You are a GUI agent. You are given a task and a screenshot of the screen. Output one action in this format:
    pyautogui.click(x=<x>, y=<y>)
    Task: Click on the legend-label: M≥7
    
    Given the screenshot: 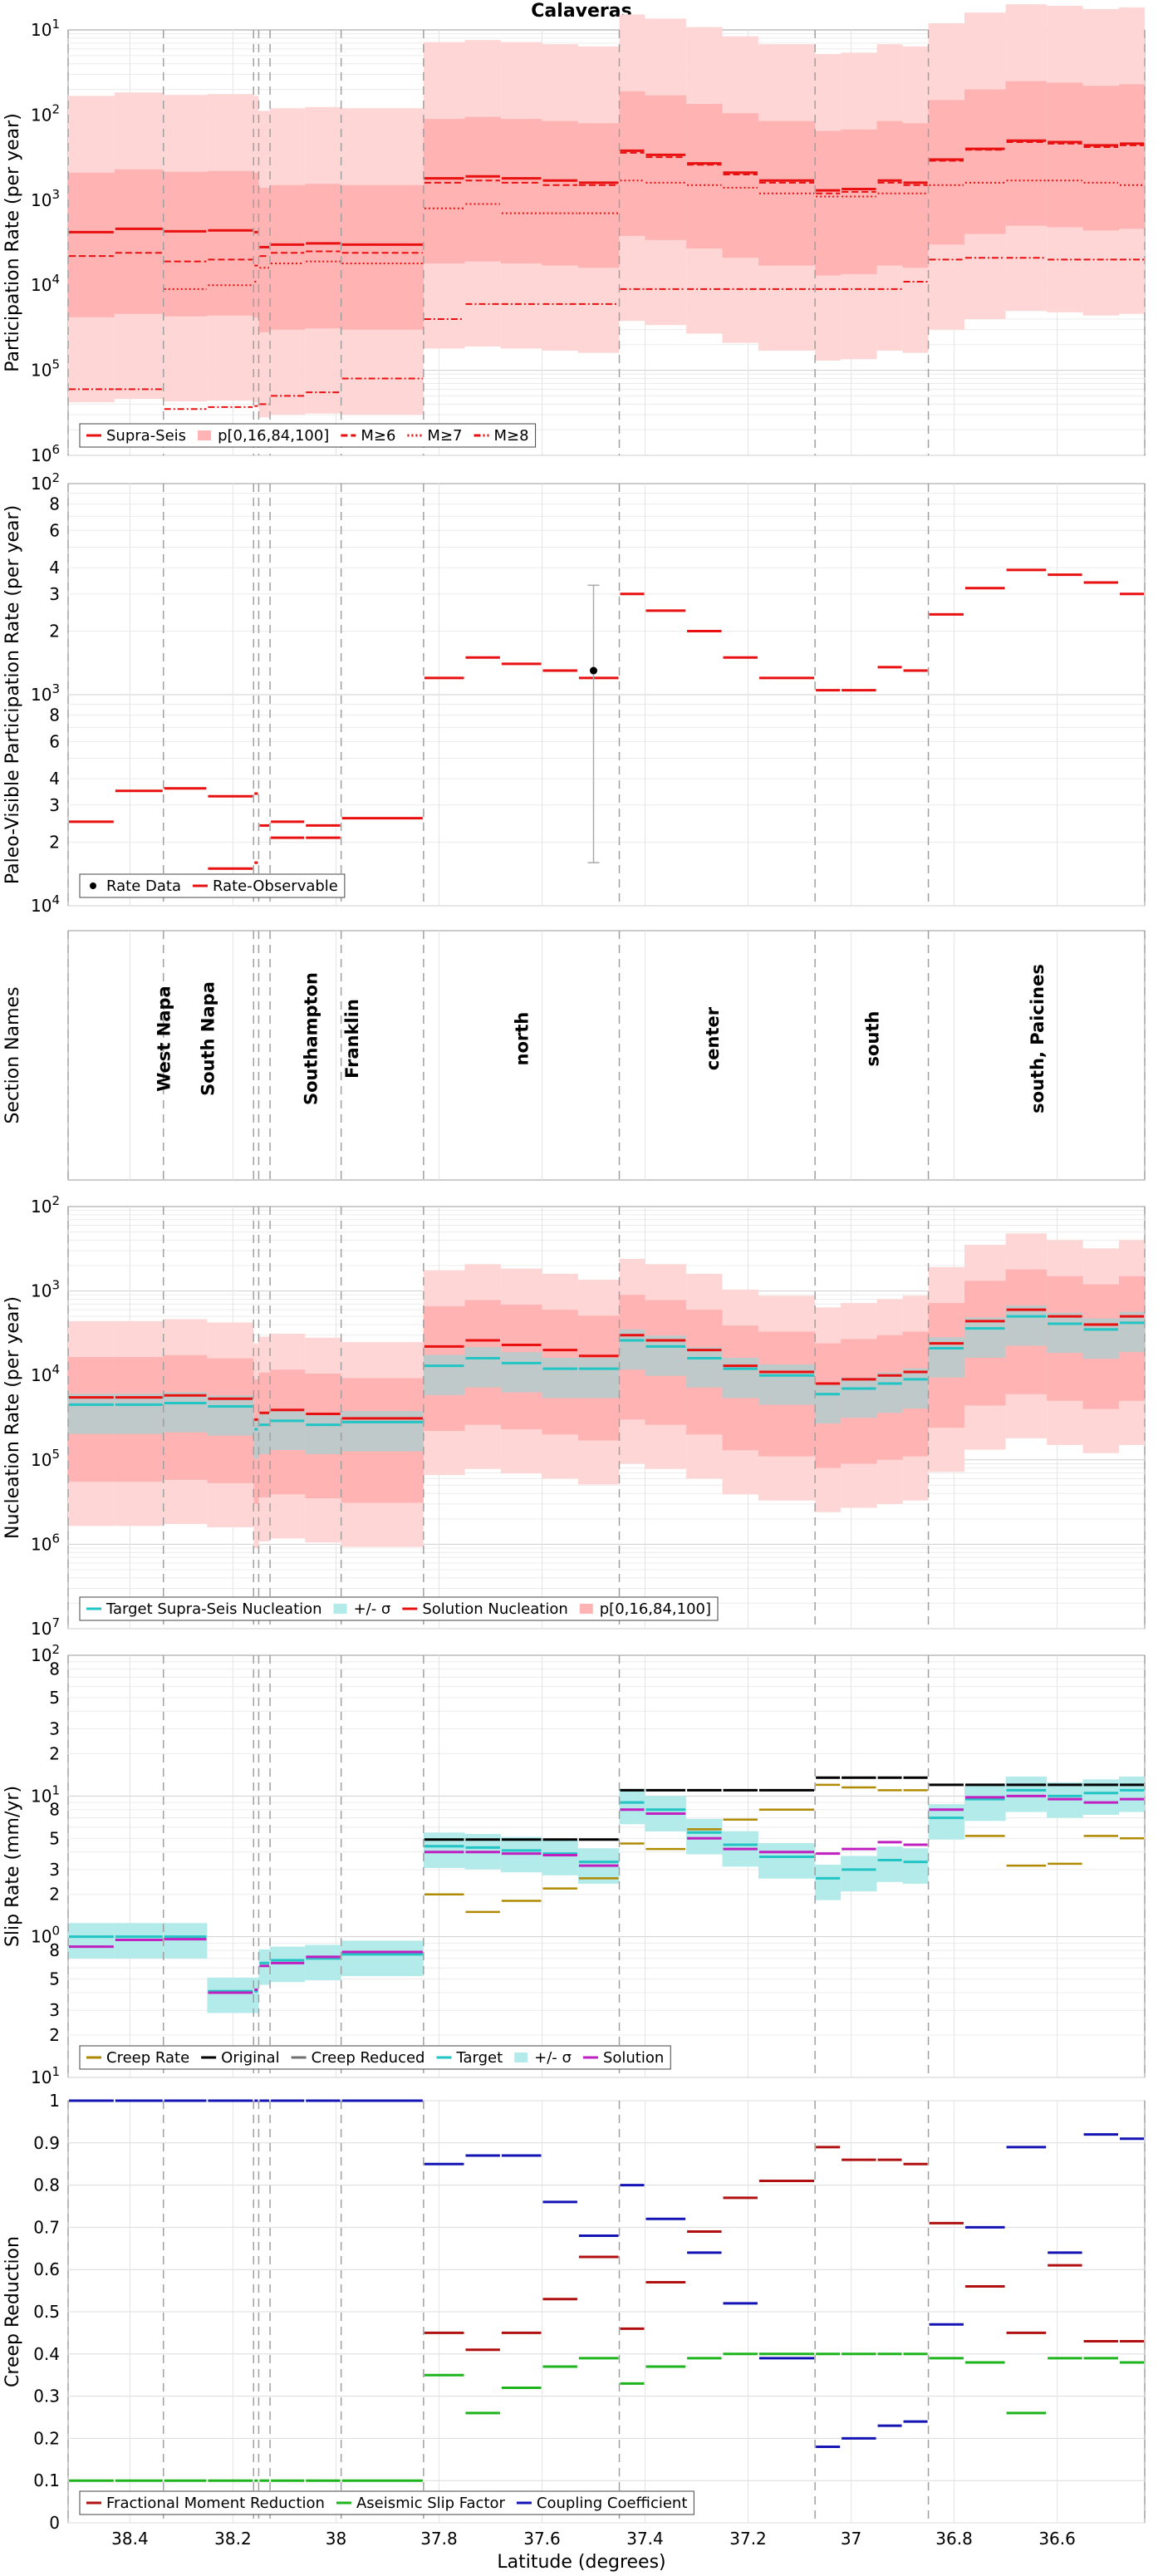 What is the action you would take?
    pyautogui.click(x=444, y=436)
    